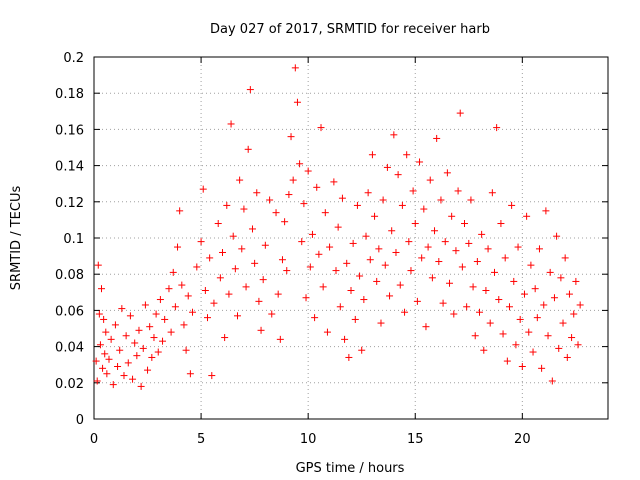 The height and width of the screenshot is (480, 640). What do you see at coordinates (522, 439) in the screenshot?
I see `x-tick-label: 20` at bounding box center [522, 439].